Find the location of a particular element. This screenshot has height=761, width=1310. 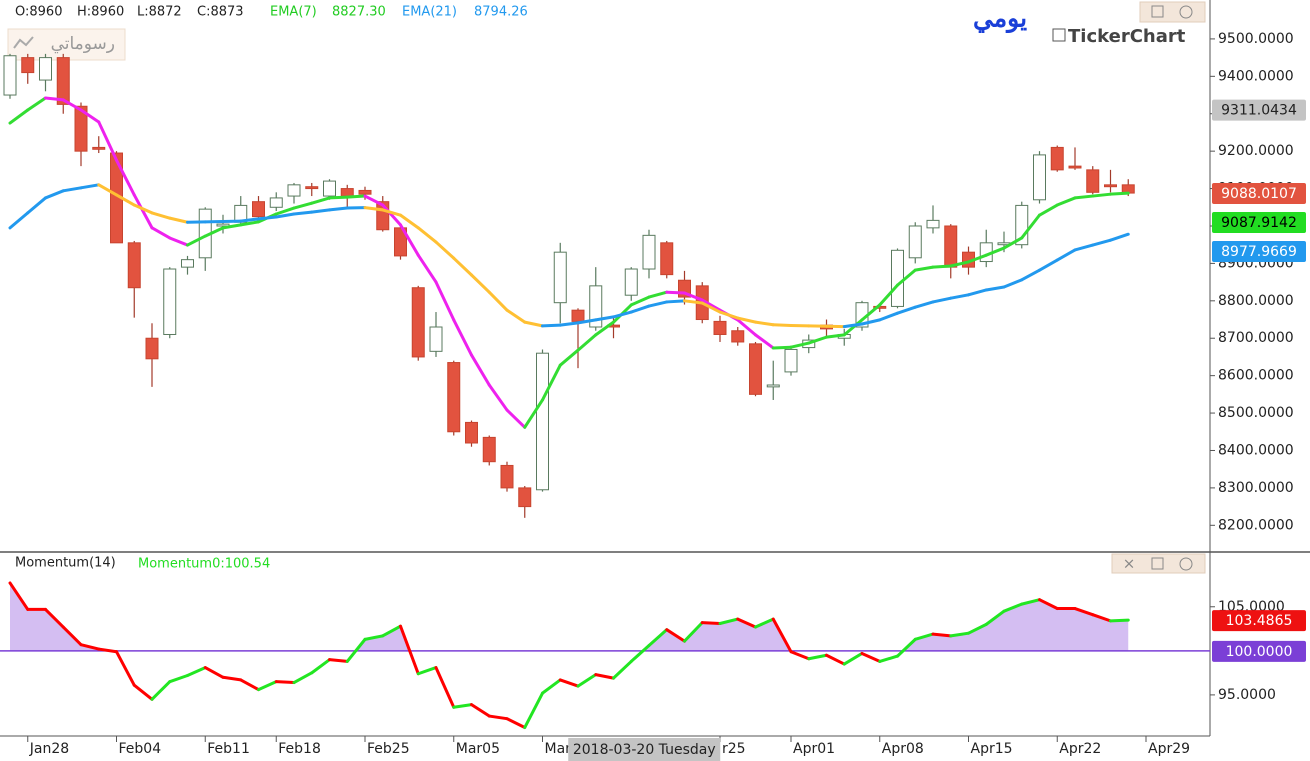

legend-value: Momentum0:100.54 is located at coordinates (204, 564).